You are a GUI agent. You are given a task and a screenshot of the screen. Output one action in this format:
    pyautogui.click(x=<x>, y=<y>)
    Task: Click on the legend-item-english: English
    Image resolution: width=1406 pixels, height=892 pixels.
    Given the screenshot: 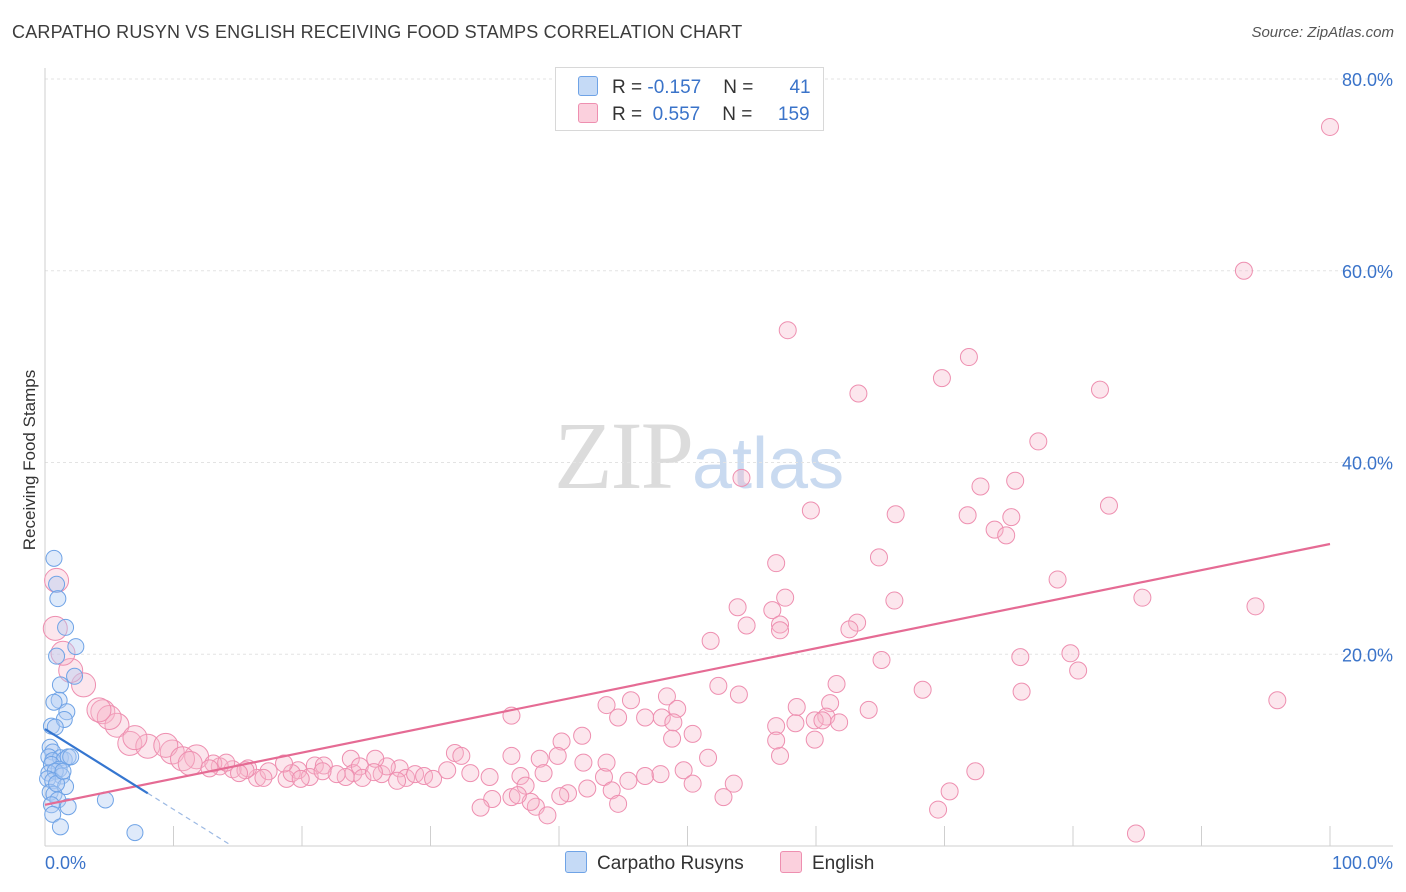 What is the action you would take?
    pyautogui.click(x=827, y=863)
    